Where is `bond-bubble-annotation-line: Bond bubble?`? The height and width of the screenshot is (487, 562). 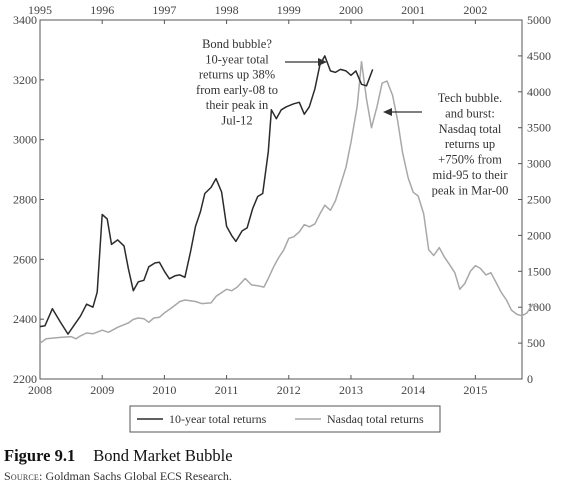 bond-bubble-annotation-line: Bond bubble? is located at coordinates (237, 44).